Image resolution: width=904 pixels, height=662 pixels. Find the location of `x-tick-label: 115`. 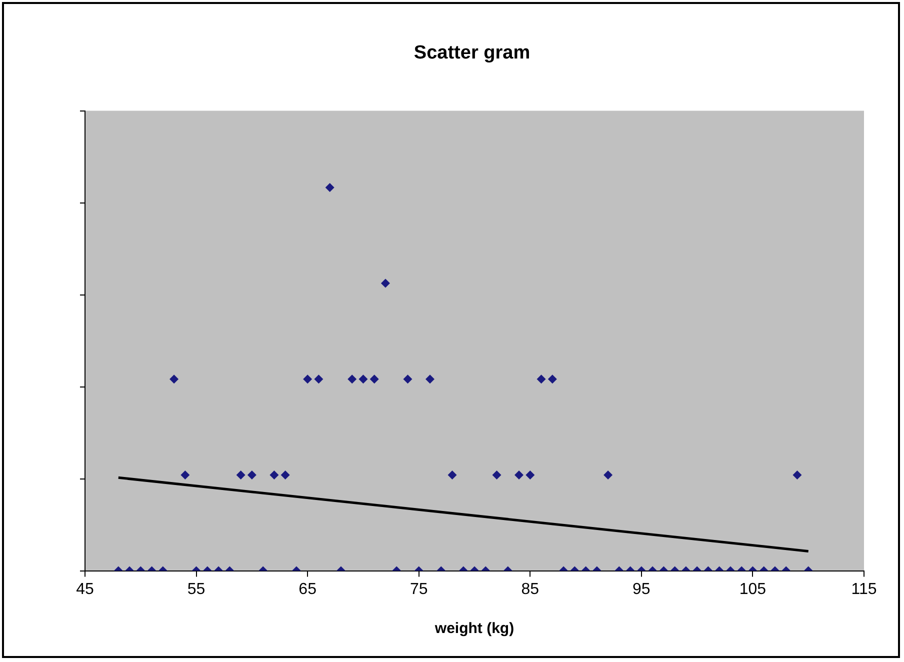

x-tick-label: 115 is located at coordinates (864, 589).